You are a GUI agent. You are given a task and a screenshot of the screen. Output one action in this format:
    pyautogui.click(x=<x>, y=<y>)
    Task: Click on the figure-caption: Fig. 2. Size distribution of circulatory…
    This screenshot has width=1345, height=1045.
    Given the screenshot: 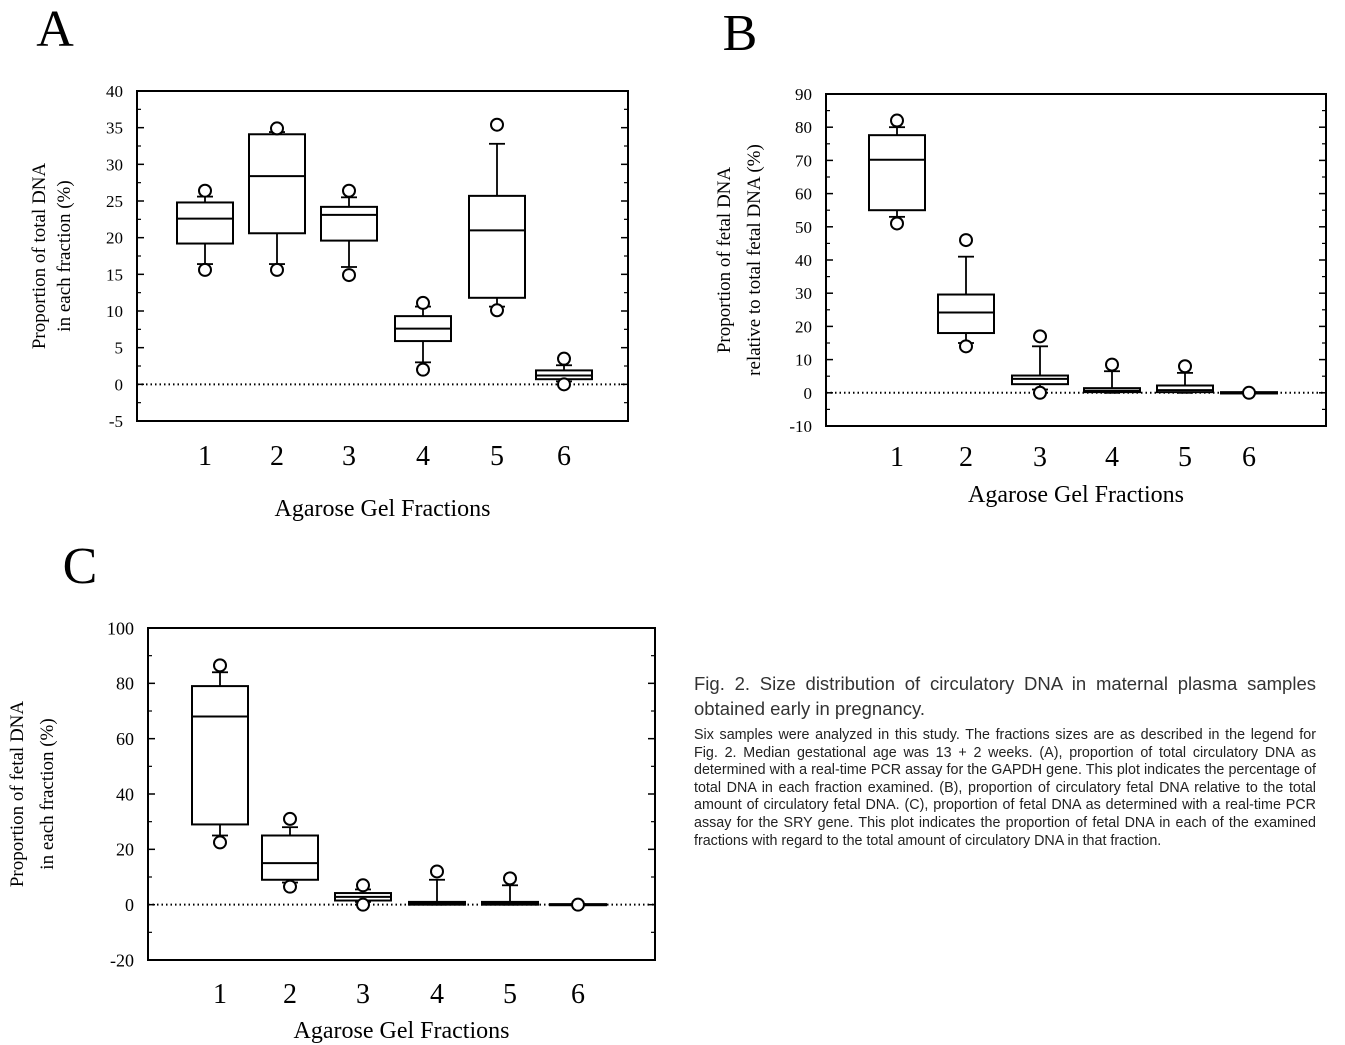 What is the action you would take?
    pyautogui.click(x=1005, y=760)
    